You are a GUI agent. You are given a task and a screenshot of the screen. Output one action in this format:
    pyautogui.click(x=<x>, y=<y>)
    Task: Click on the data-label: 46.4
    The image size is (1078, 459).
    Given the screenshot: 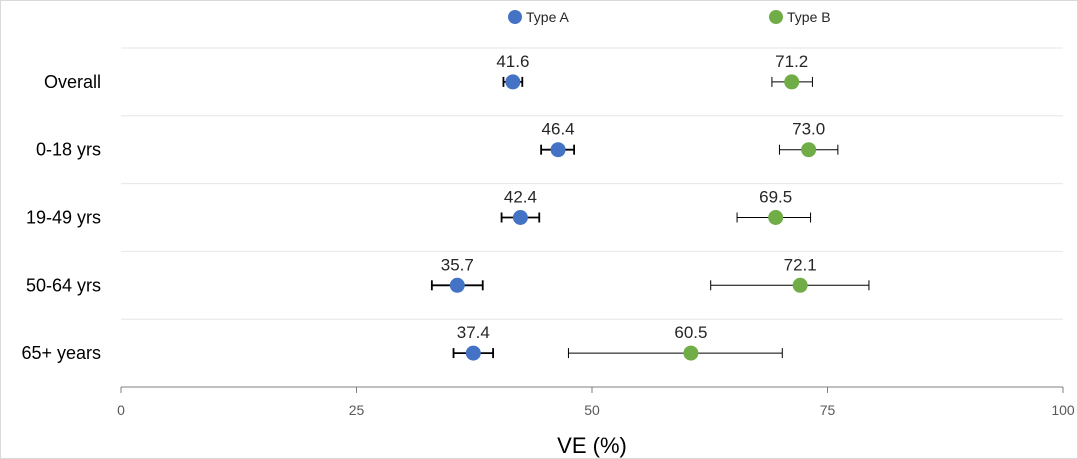 What is the action you would take?
    pyautogui.click(x=558, y=129)
    